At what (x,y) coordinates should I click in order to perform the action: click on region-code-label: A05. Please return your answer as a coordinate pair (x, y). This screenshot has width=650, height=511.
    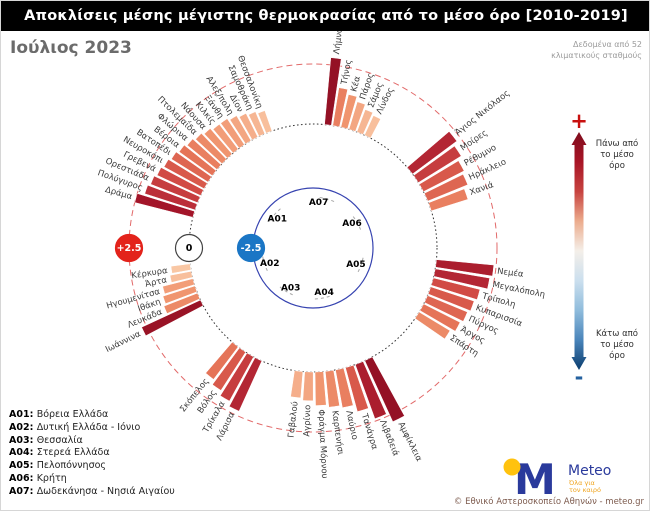
    Looking at the image, I should click on (356, 265).